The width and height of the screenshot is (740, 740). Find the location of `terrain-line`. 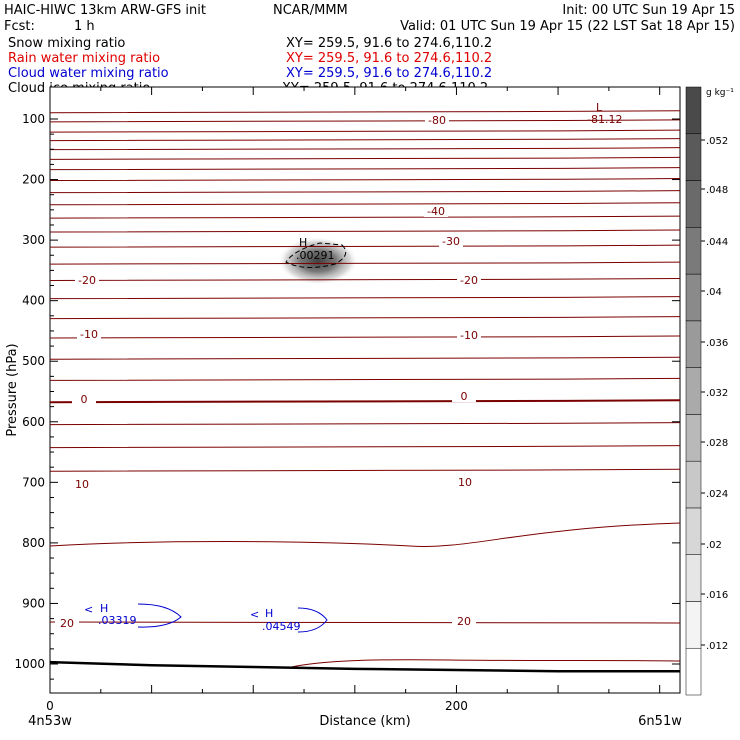

terrain-line is located at coordinates (364, 666).